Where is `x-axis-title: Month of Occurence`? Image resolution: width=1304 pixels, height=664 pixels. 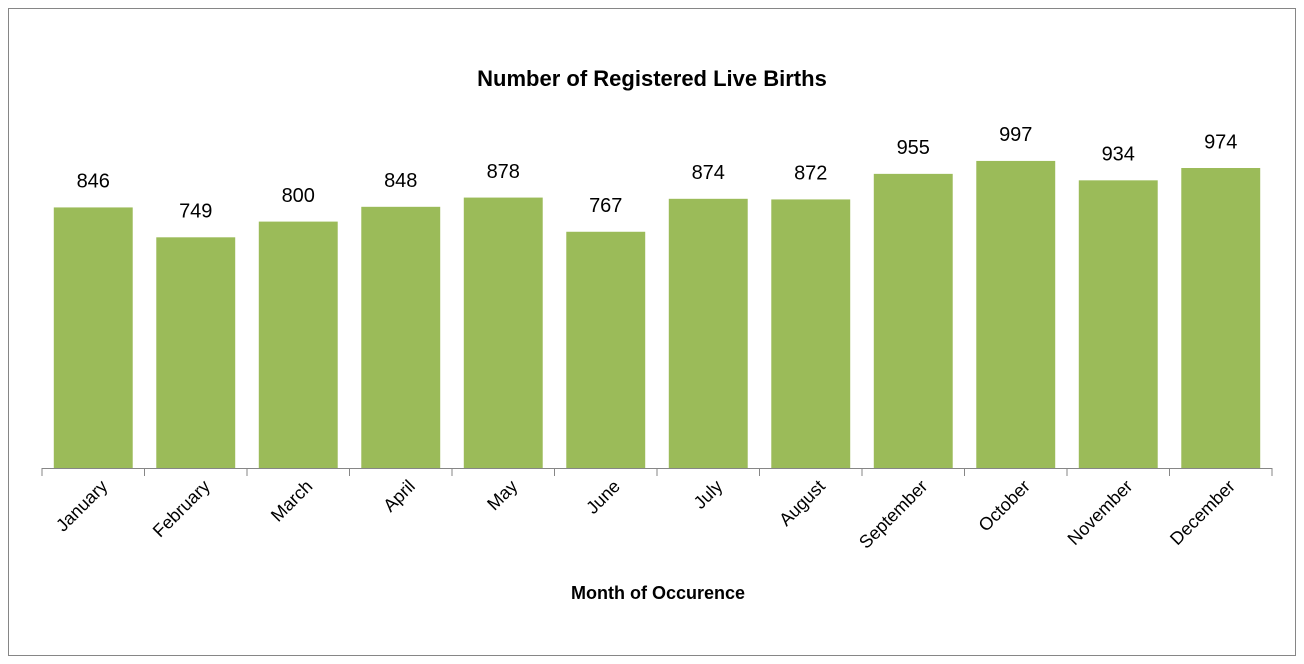 x-axis-title: Month of Occurence is located at coordinates (658, 593).